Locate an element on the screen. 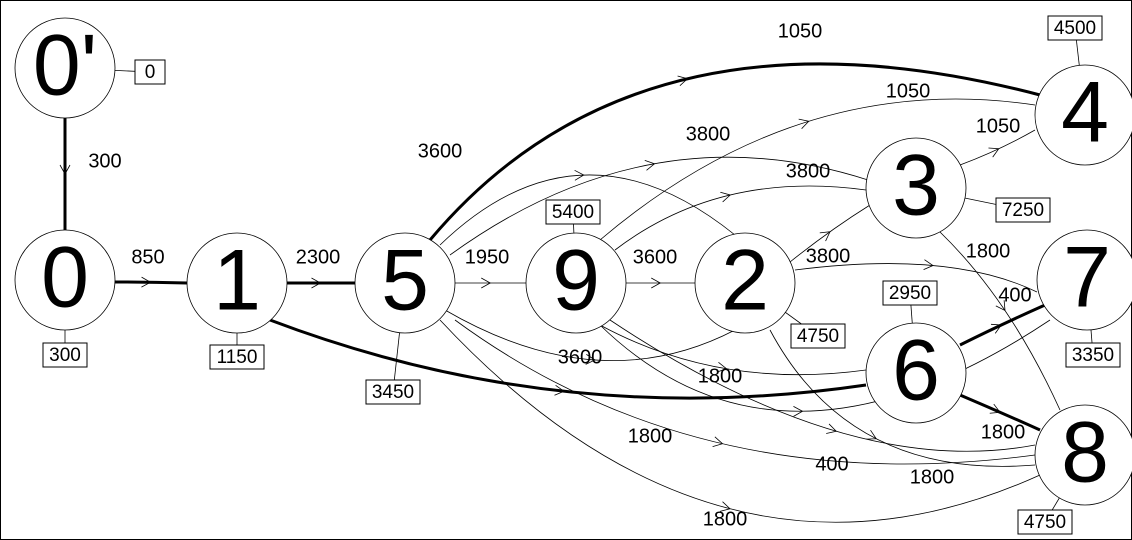 The height and width of the screenshot is (540, 1132). edge-label: 1950 is located at coordinates (487, 257).